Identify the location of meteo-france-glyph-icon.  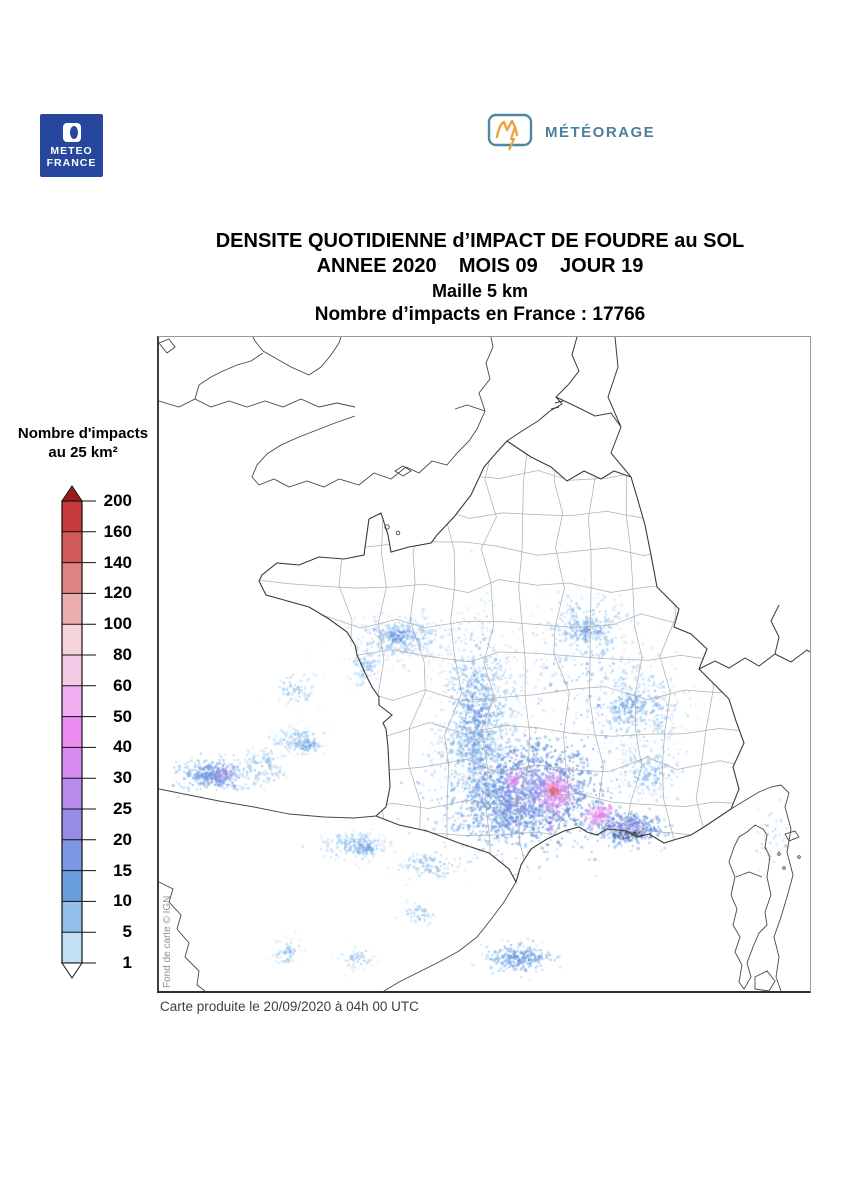
(71, 132).